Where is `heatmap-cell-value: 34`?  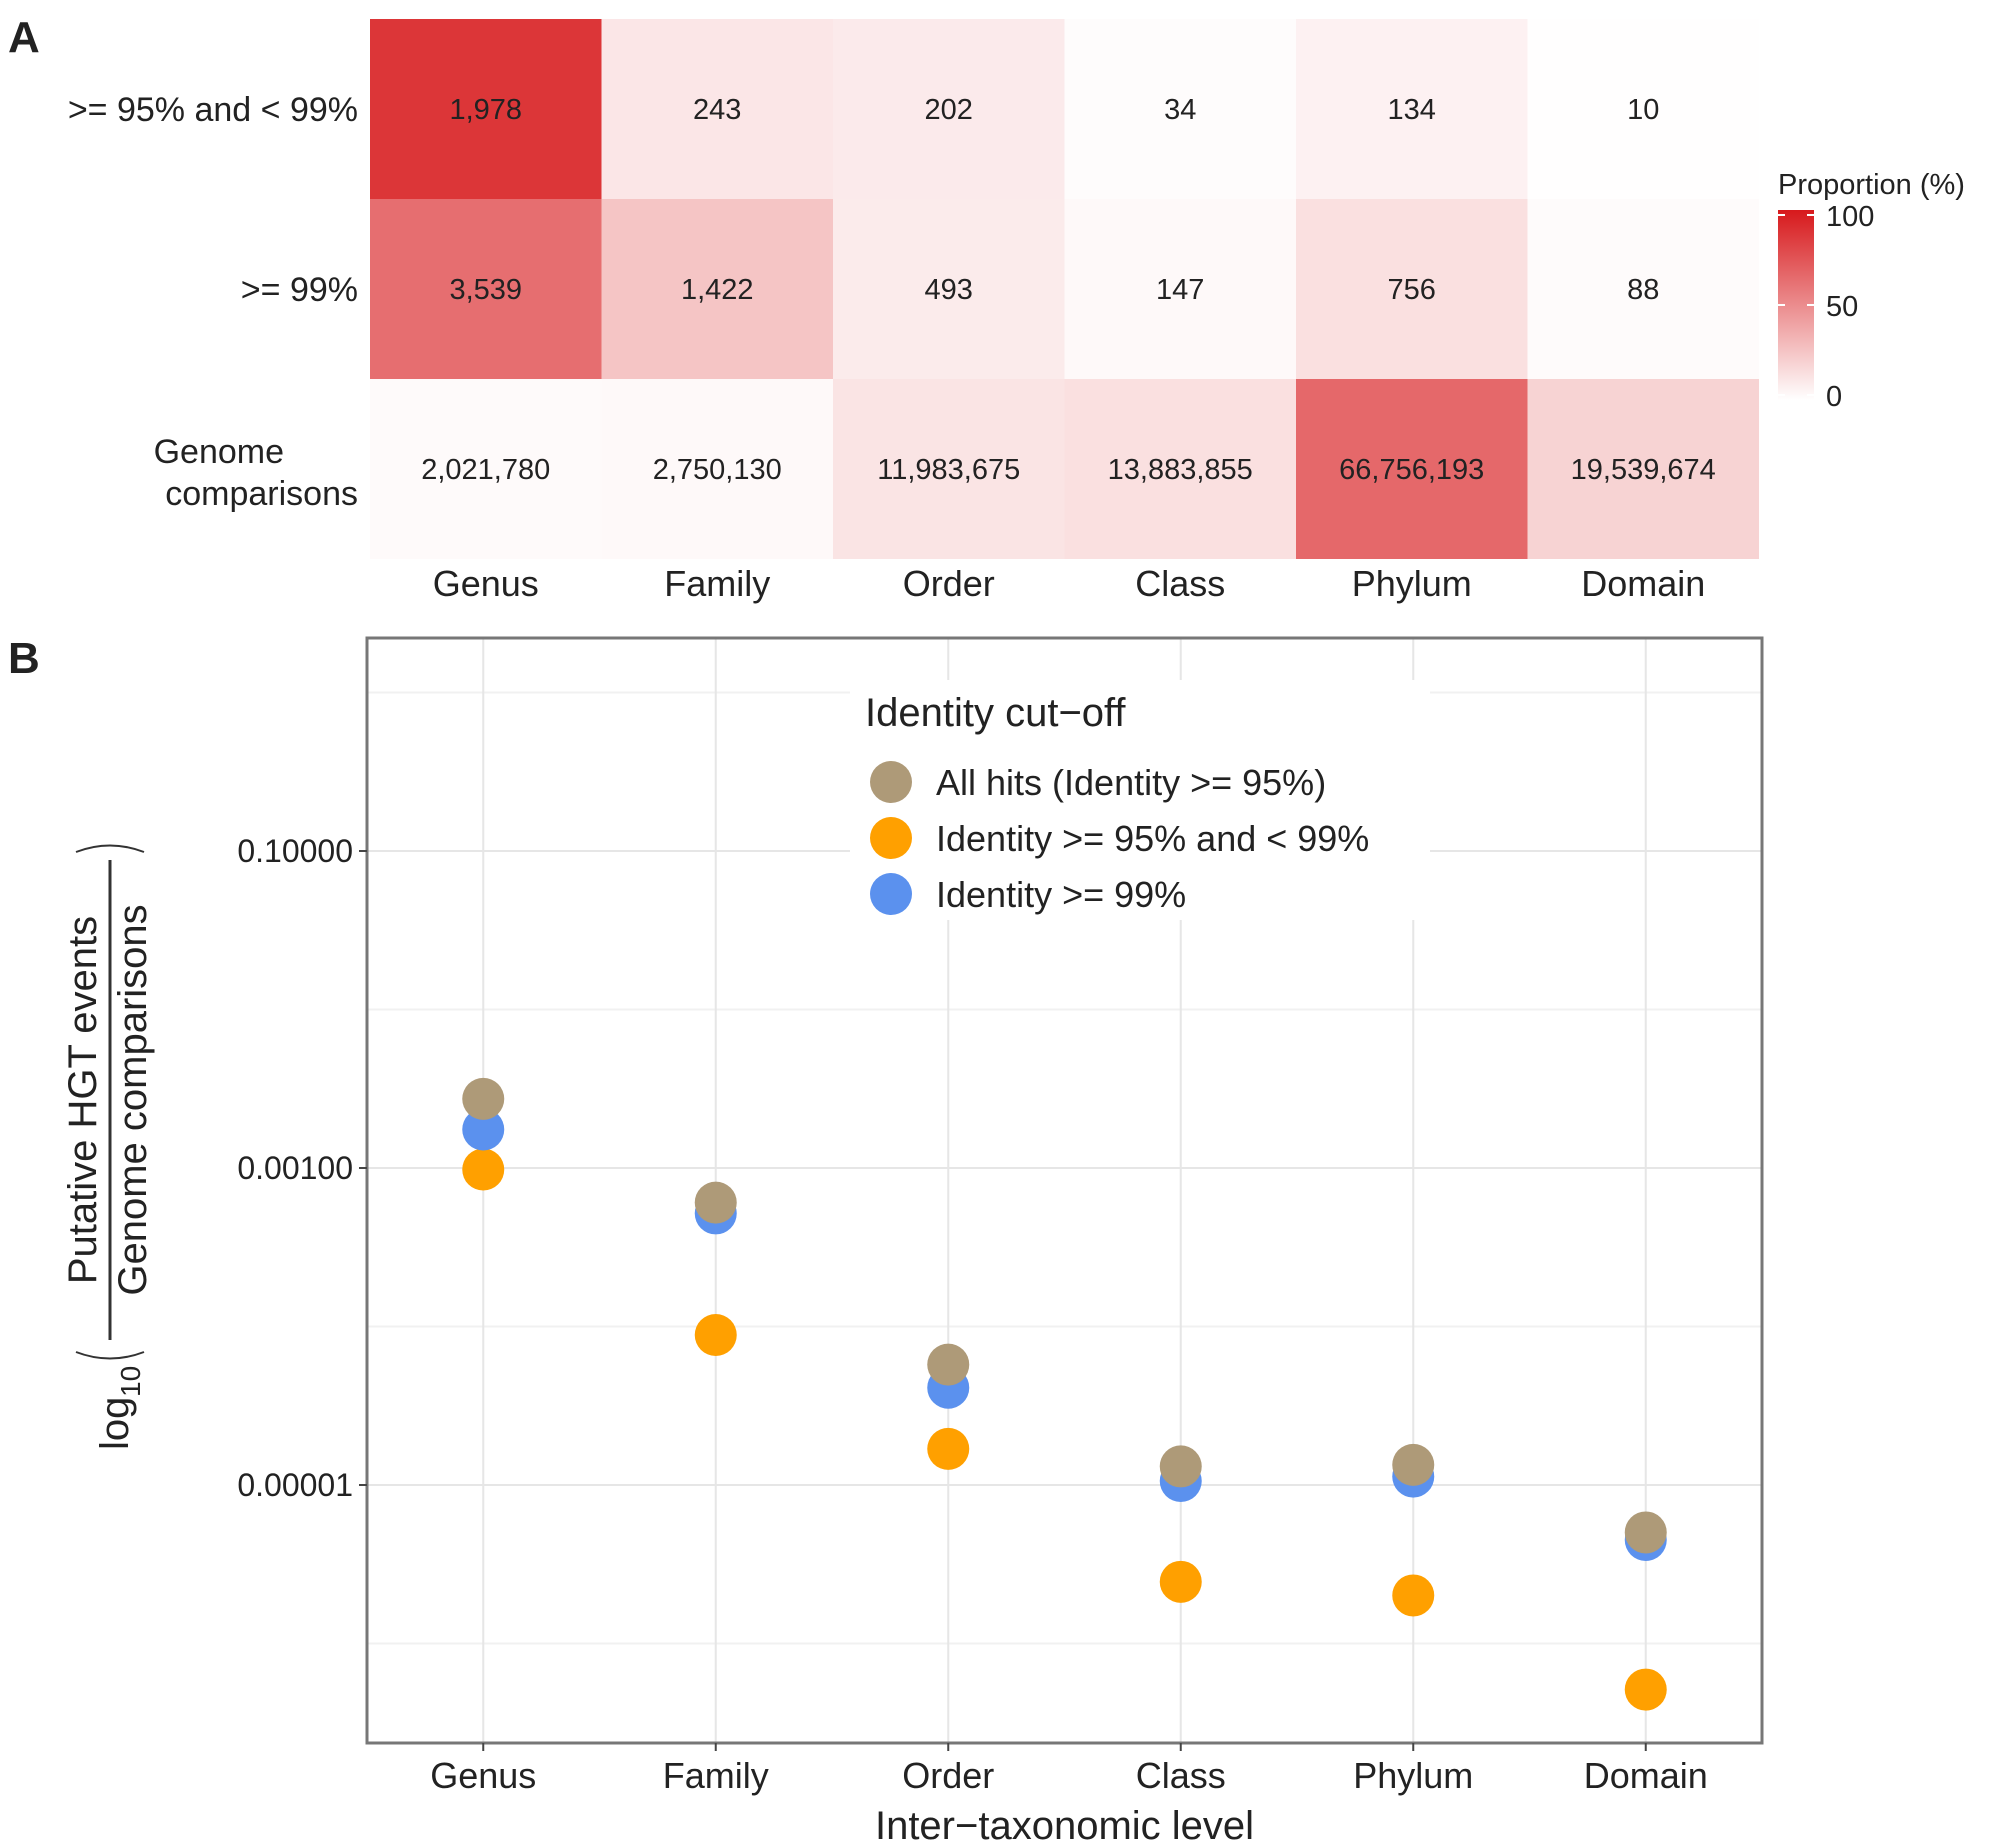
heatmap-cell-value: 34 is located at coordinates (1180, 110).